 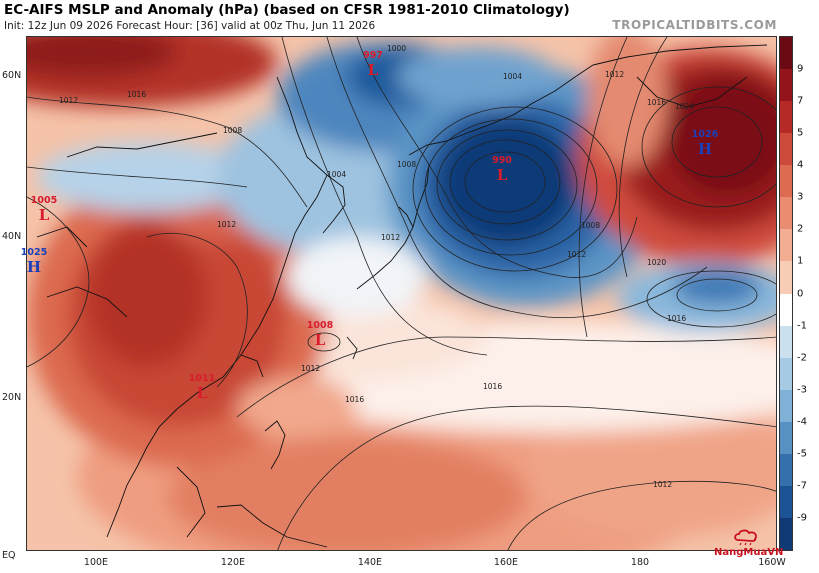 What do you see at coordinates (694, 25) in the screenshot?
I see `site-brand: TROPICALTIDBITS.COM` at bounding box center [694, 25].